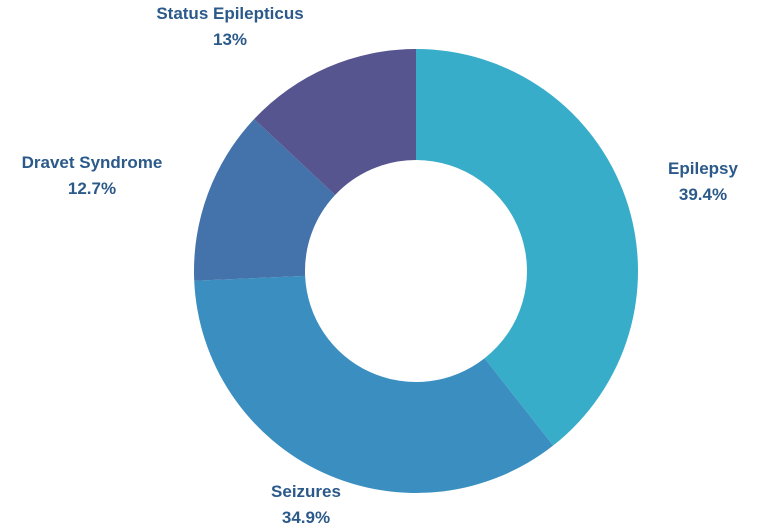 The width and height of the screenshot is (758, 531). I want to click on slice-label-seizures: Seizures, so click(306, 491).